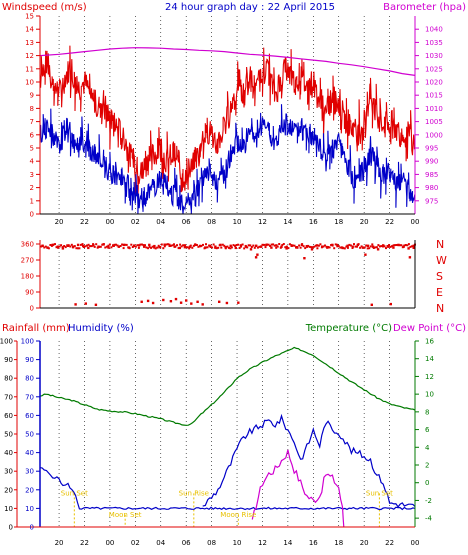 The height and width of the screenshot is (555, 468). I want to click on humidity-tick-label: 10, so click(29, 509).